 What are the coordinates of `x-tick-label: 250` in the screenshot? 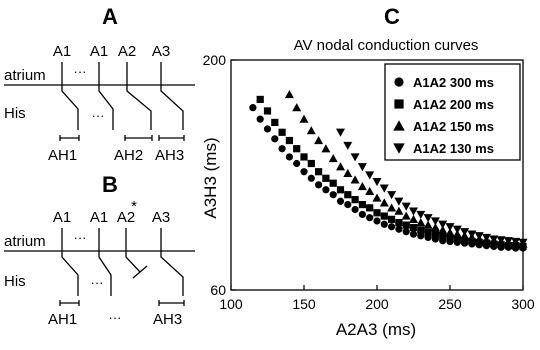 It's located at (450, 304).